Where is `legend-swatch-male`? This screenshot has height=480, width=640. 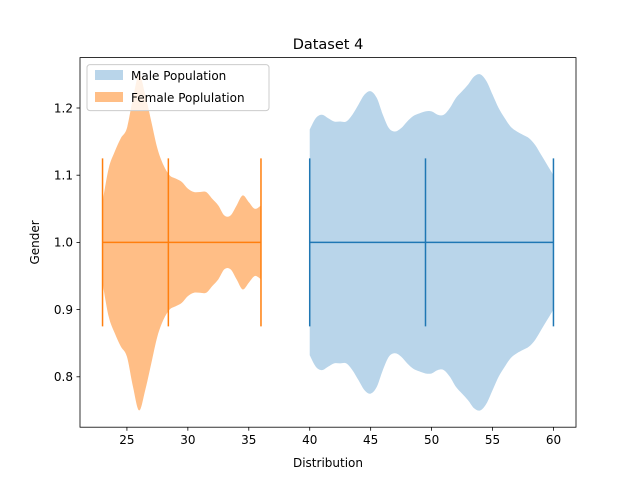 legend-swatch-male is located at coordinates (109, 75).